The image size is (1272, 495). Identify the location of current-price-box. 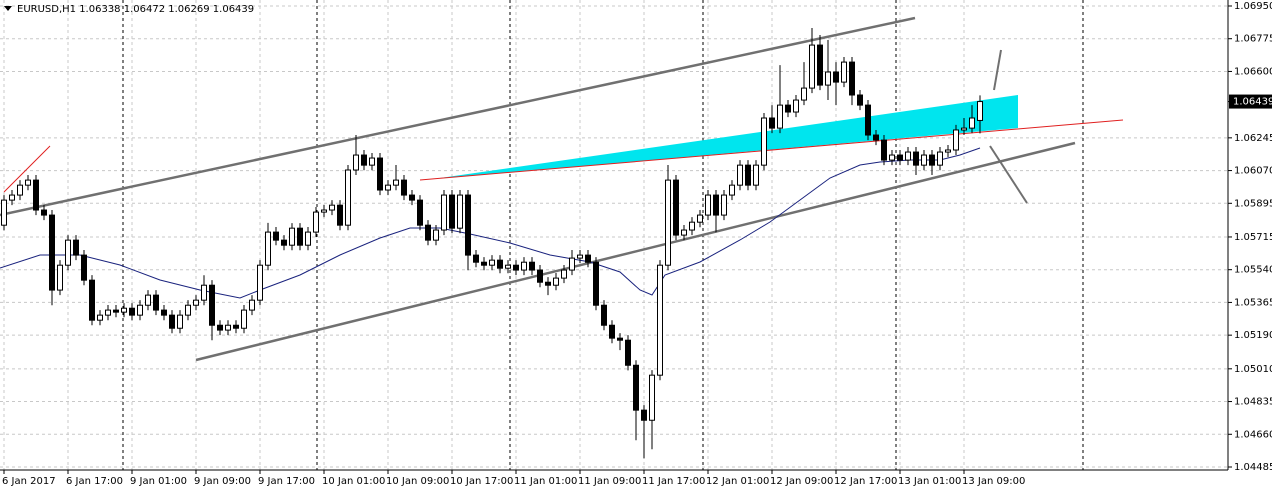
(1250, 101).